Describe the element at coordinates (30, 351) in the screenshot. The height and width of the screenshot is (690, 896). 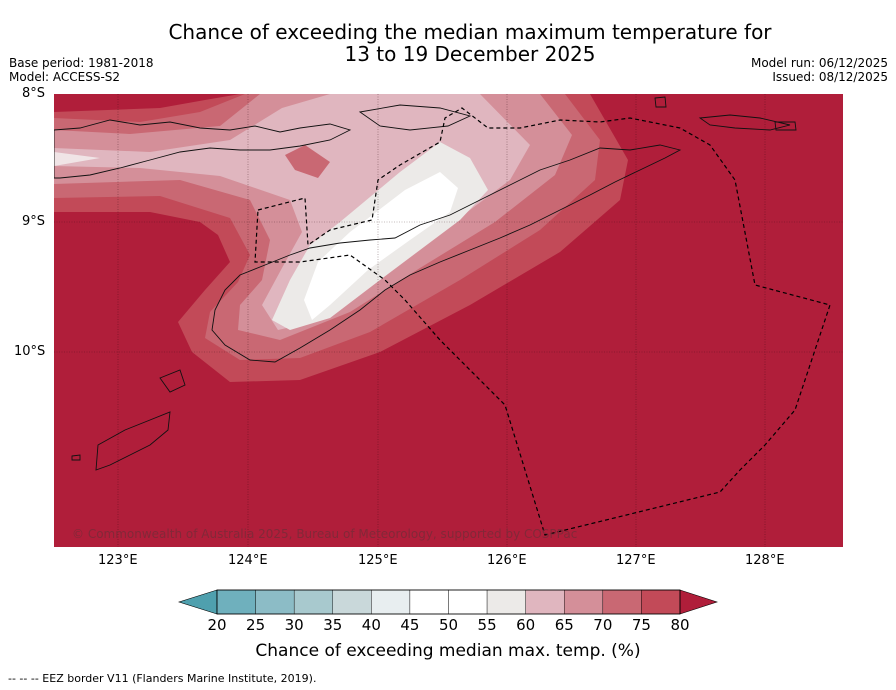
I see `lat-label-10s: 10°S` at that location.